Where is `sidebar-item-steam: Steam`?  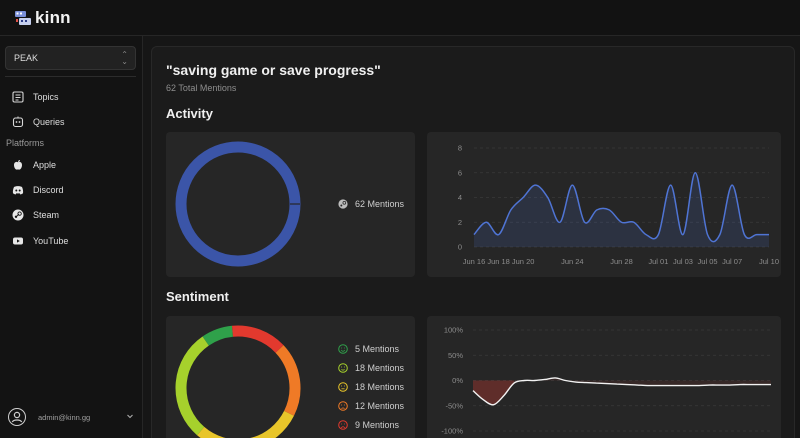 sidebar-item-steam: Steam is located at coordinates (35, 215).